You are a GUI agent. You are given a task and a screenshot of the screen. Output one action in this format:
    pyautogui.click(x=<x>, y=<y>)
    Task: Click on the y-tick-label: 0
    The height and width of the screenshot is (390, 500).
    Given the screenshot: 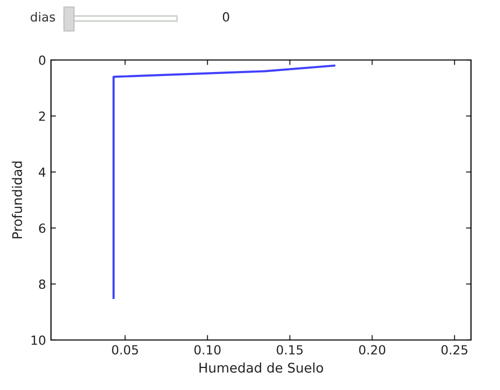 What is the action you would take?
    pyautogui.click(x=42, y=60)
    